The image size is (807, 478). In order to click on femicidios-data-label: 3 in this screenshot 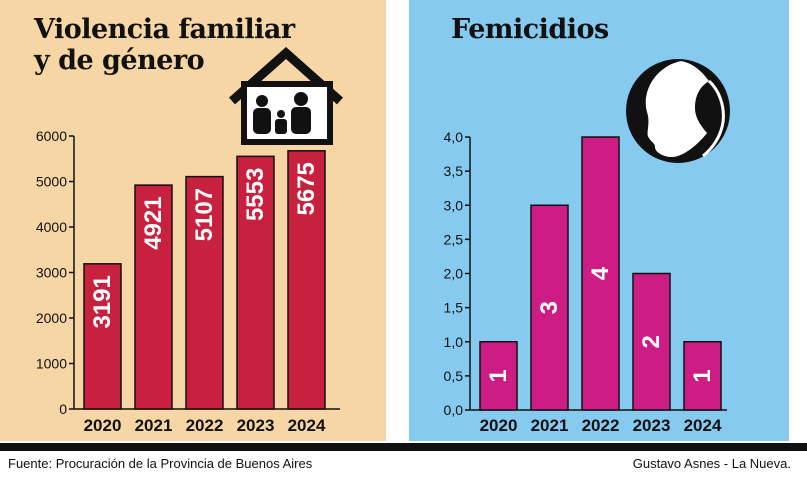, I will do `click(549, 307)`.